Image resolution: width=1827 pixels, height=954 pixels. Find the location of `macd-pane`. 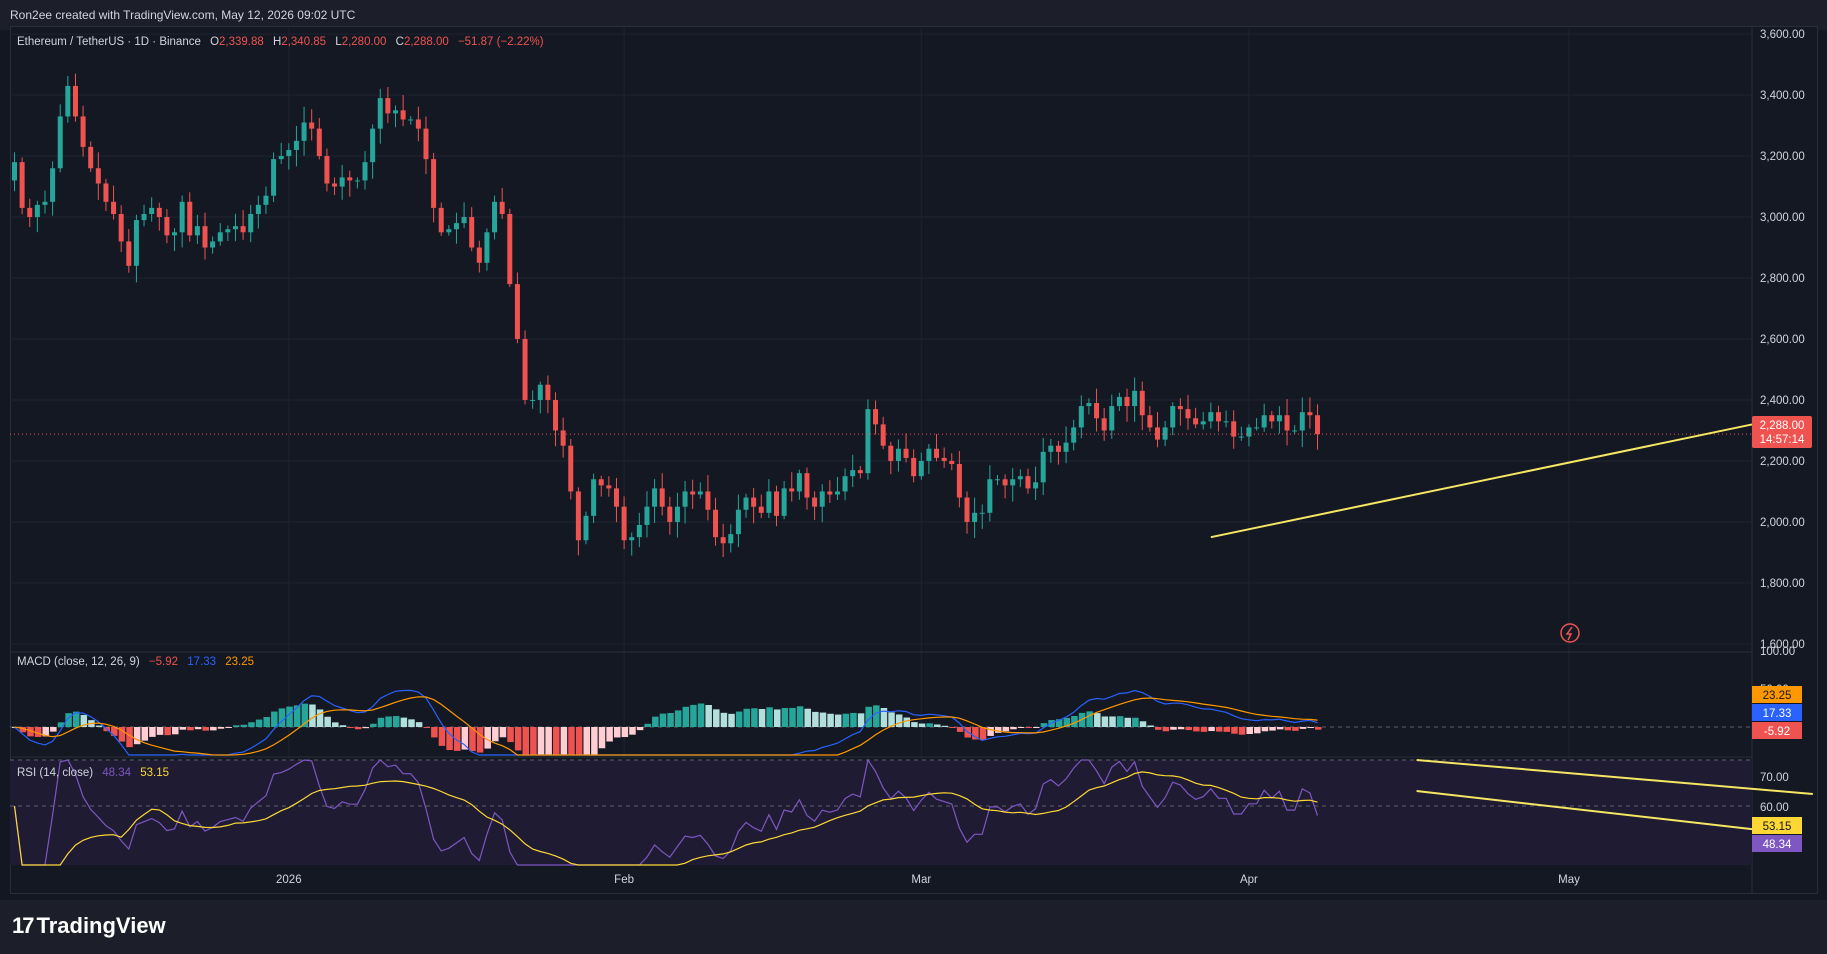

macd-pane is located at coordinates (881, 722).